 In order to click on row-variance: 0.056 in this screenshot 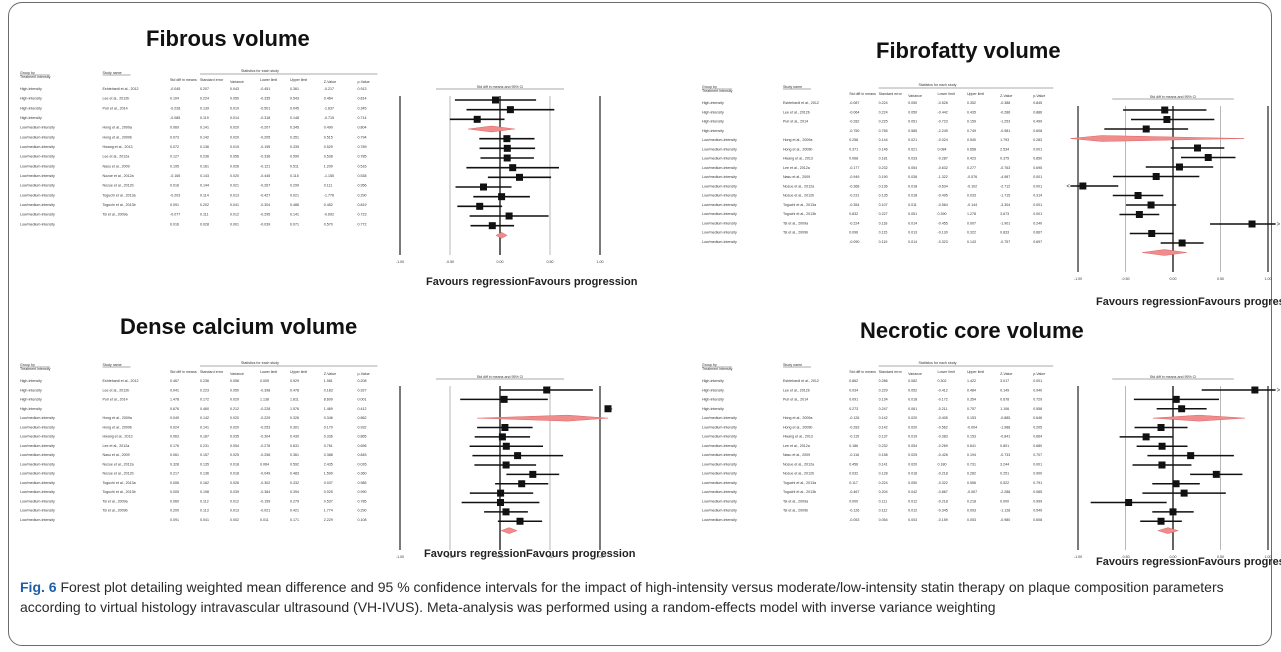, I will do `click(234, 381)`.